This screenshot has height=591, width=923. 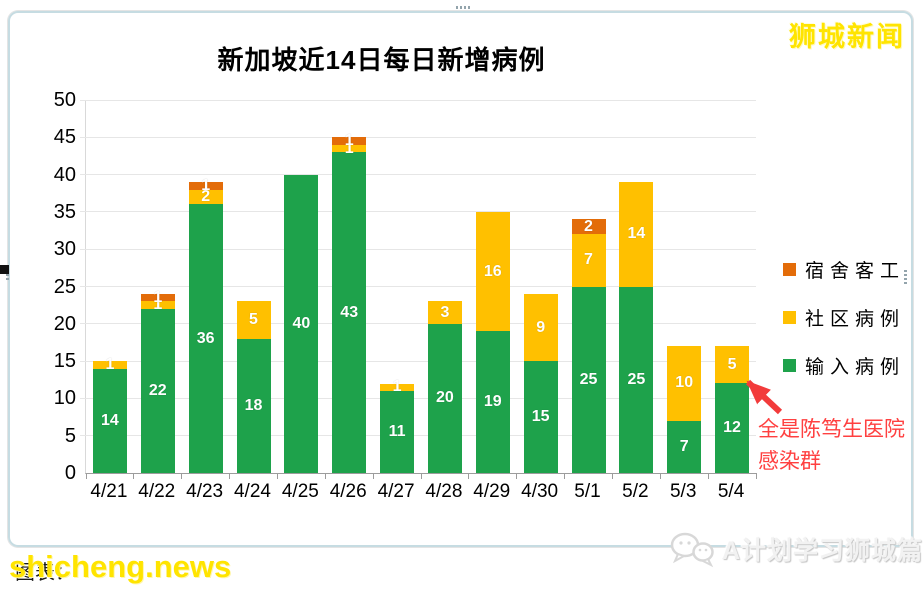 What do you see at coordinates (64, 361) in the screenshot?
I see `y-axis-label: 15` at bounding box center [64, 361].